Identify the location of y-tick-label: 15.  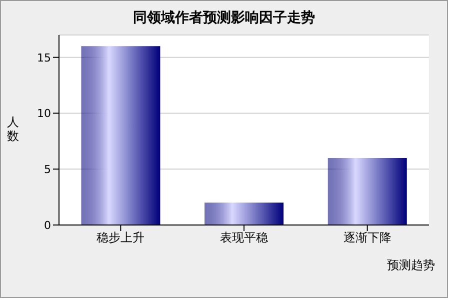
(44, 57).